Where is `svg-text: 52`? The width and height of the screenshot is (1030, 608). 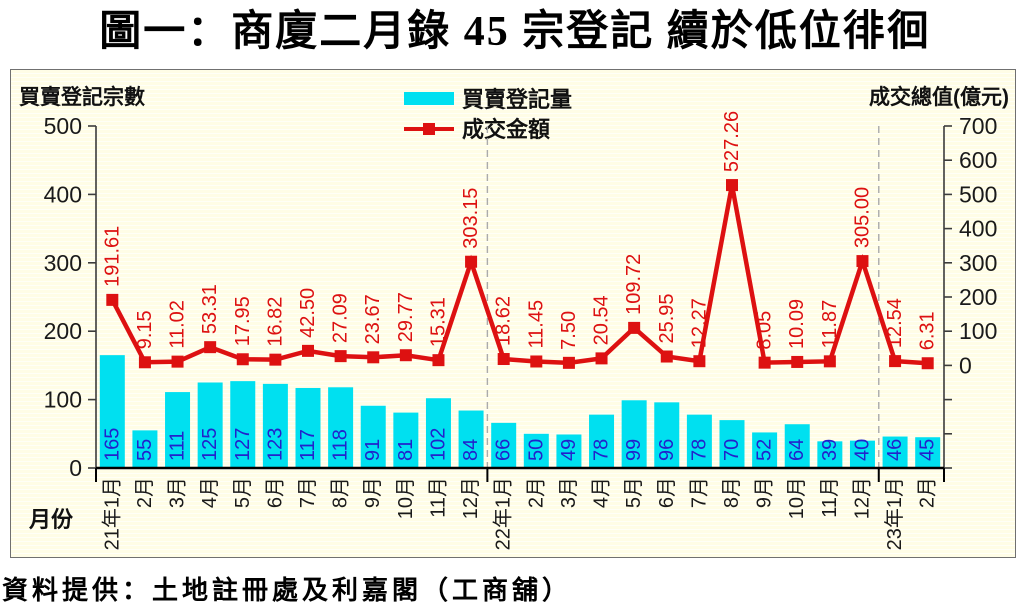 svg-text: 52 is located at coordinates (765, 450).